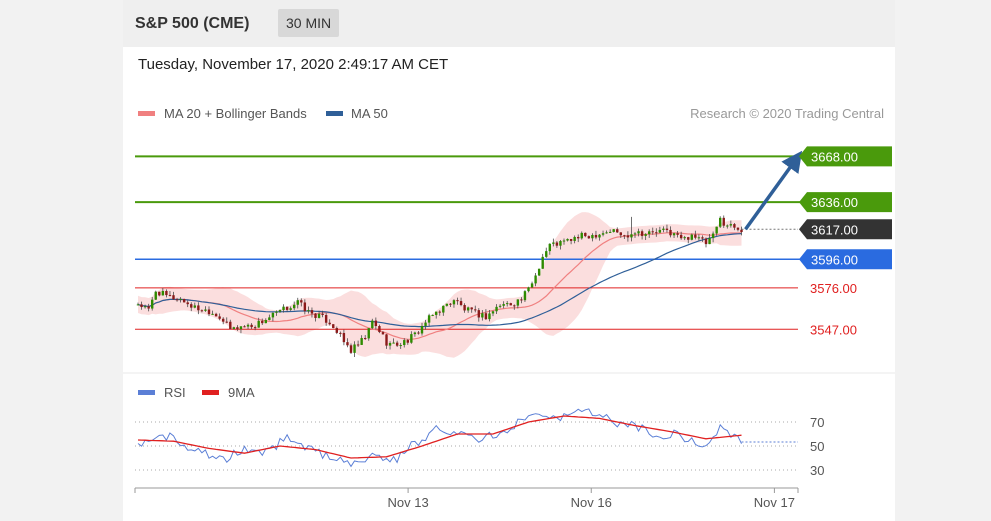 The height and width of the screenshot is (521, 991). What do you see at coordinates (833, 288) in the screenshot?
I see `level-label-support: 3576.00` at bounding box center [833, 288].